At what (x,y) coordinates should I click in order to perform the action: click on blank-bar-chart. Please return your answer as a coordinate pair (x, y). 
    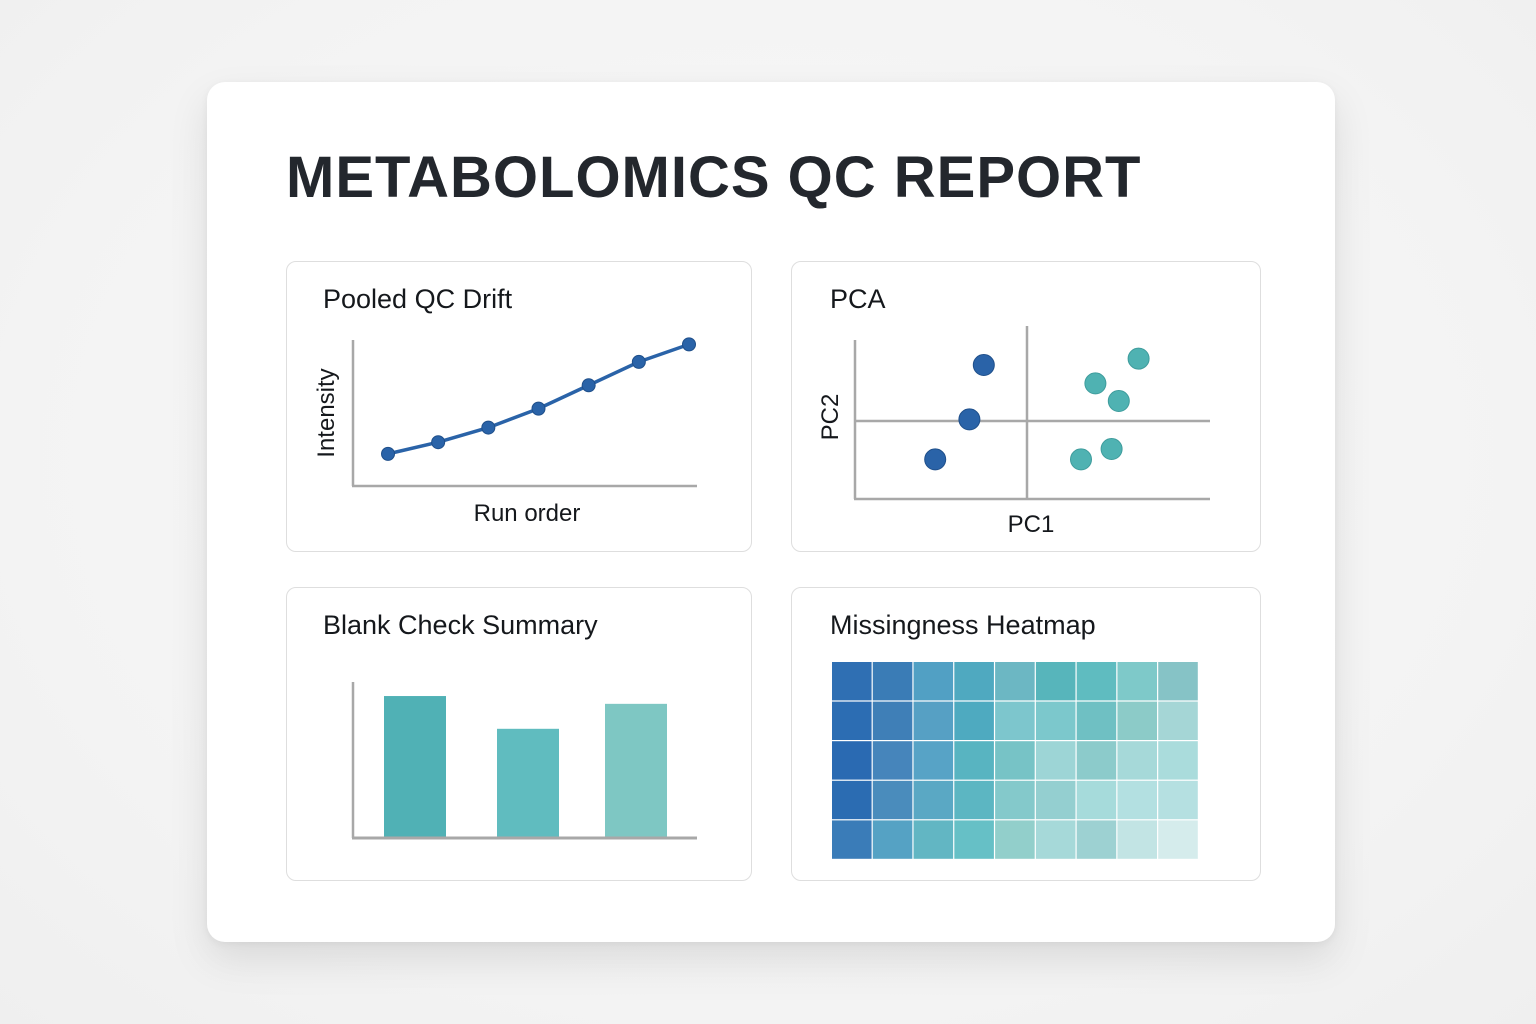
    Looking at the image, I should click on (524, 761).